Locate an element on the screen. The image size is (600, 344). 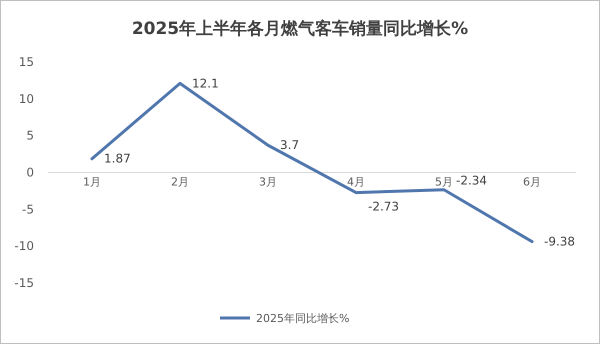
chart-title: 2025年上半年各月燃气客车销量同比增长% is located at coordinates (300, 29).